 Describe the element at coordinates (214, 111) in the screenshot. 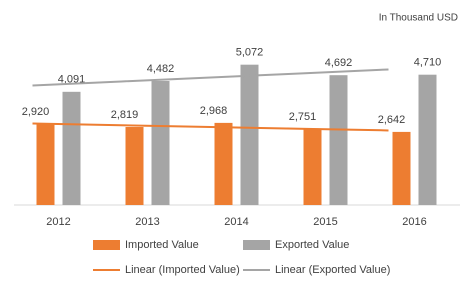

I see `data-label: 2,968` at that location.